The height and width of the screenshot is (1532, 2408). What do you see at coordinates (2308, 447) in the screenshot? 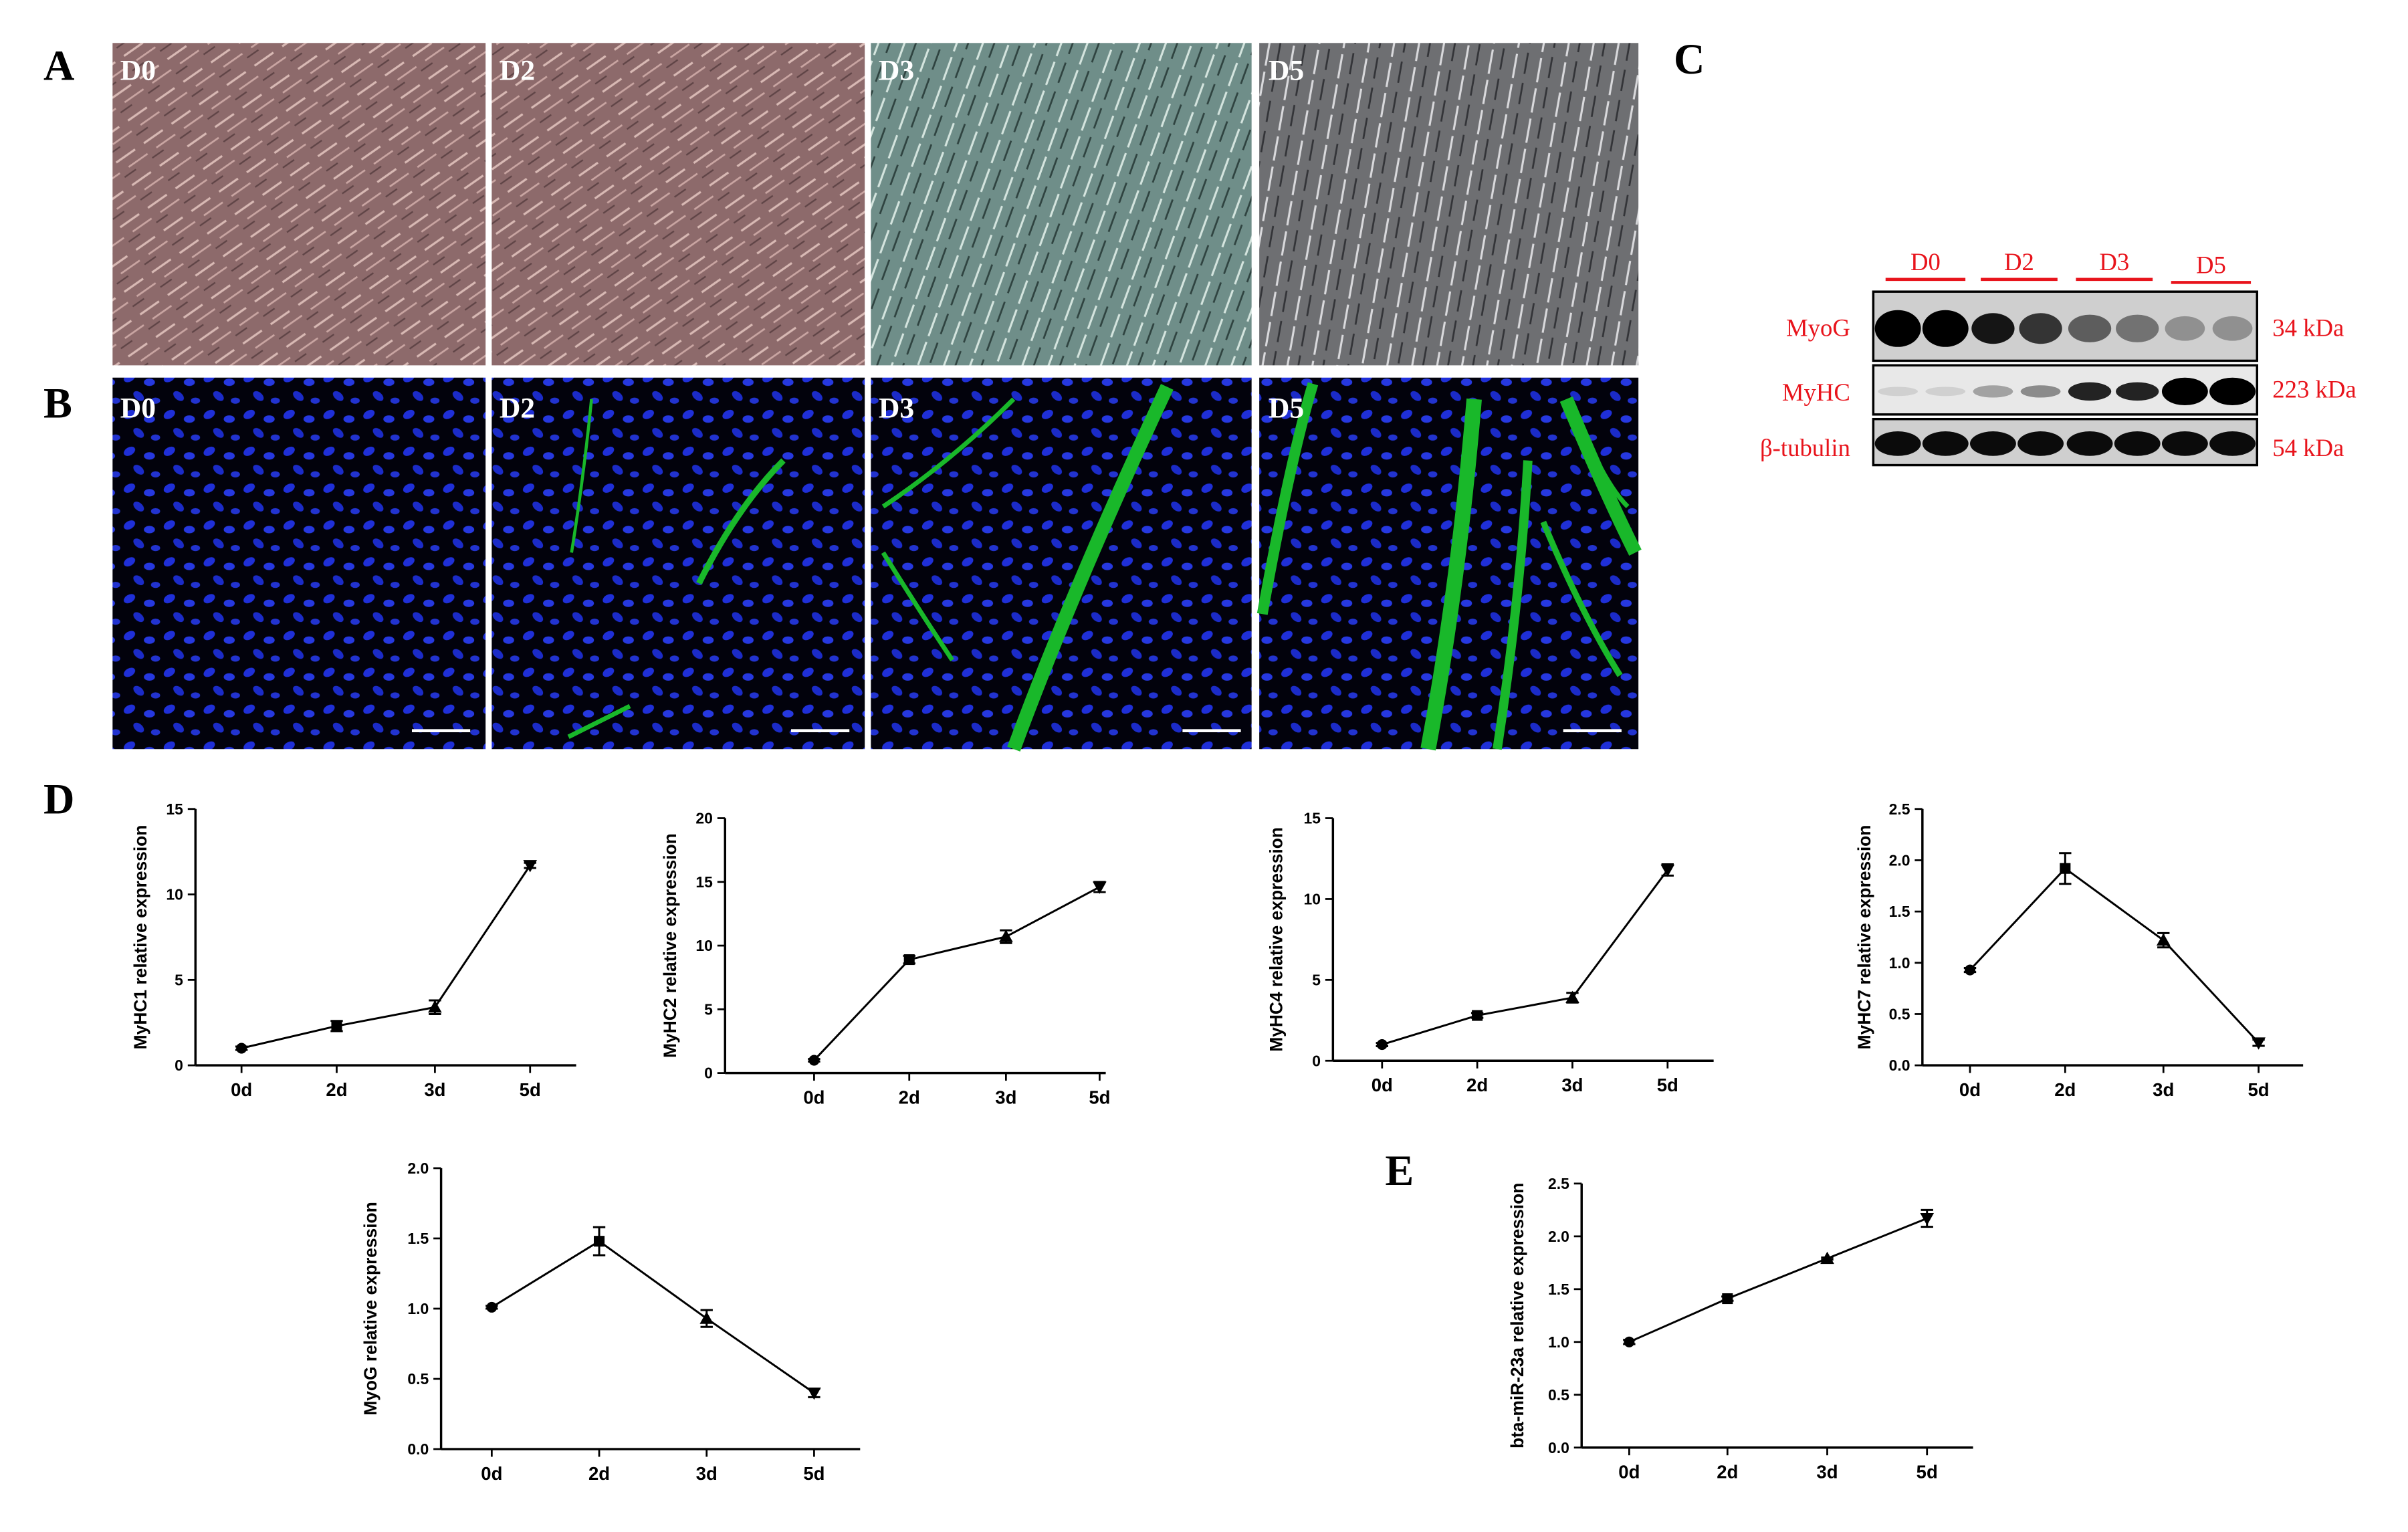
I see `size-label: 54 kDa` at bounding box center [2308, 447].